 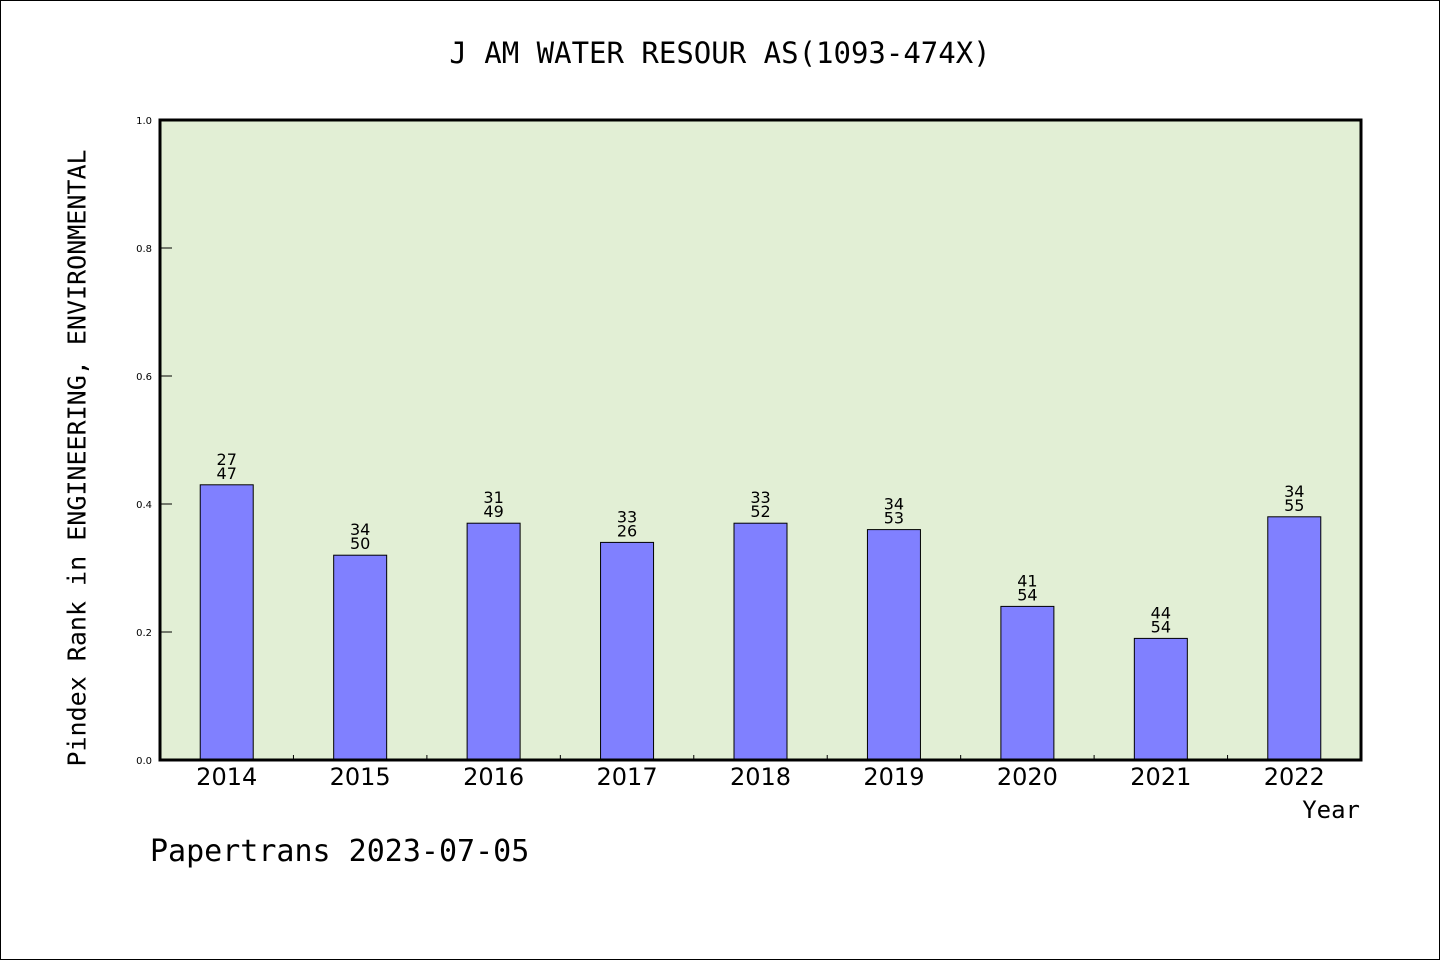 What do you see at coordinates (1160, 777) in the screenshot?
I see `x-tick-label-2021: 2021` at bounding box center [1160, 777].